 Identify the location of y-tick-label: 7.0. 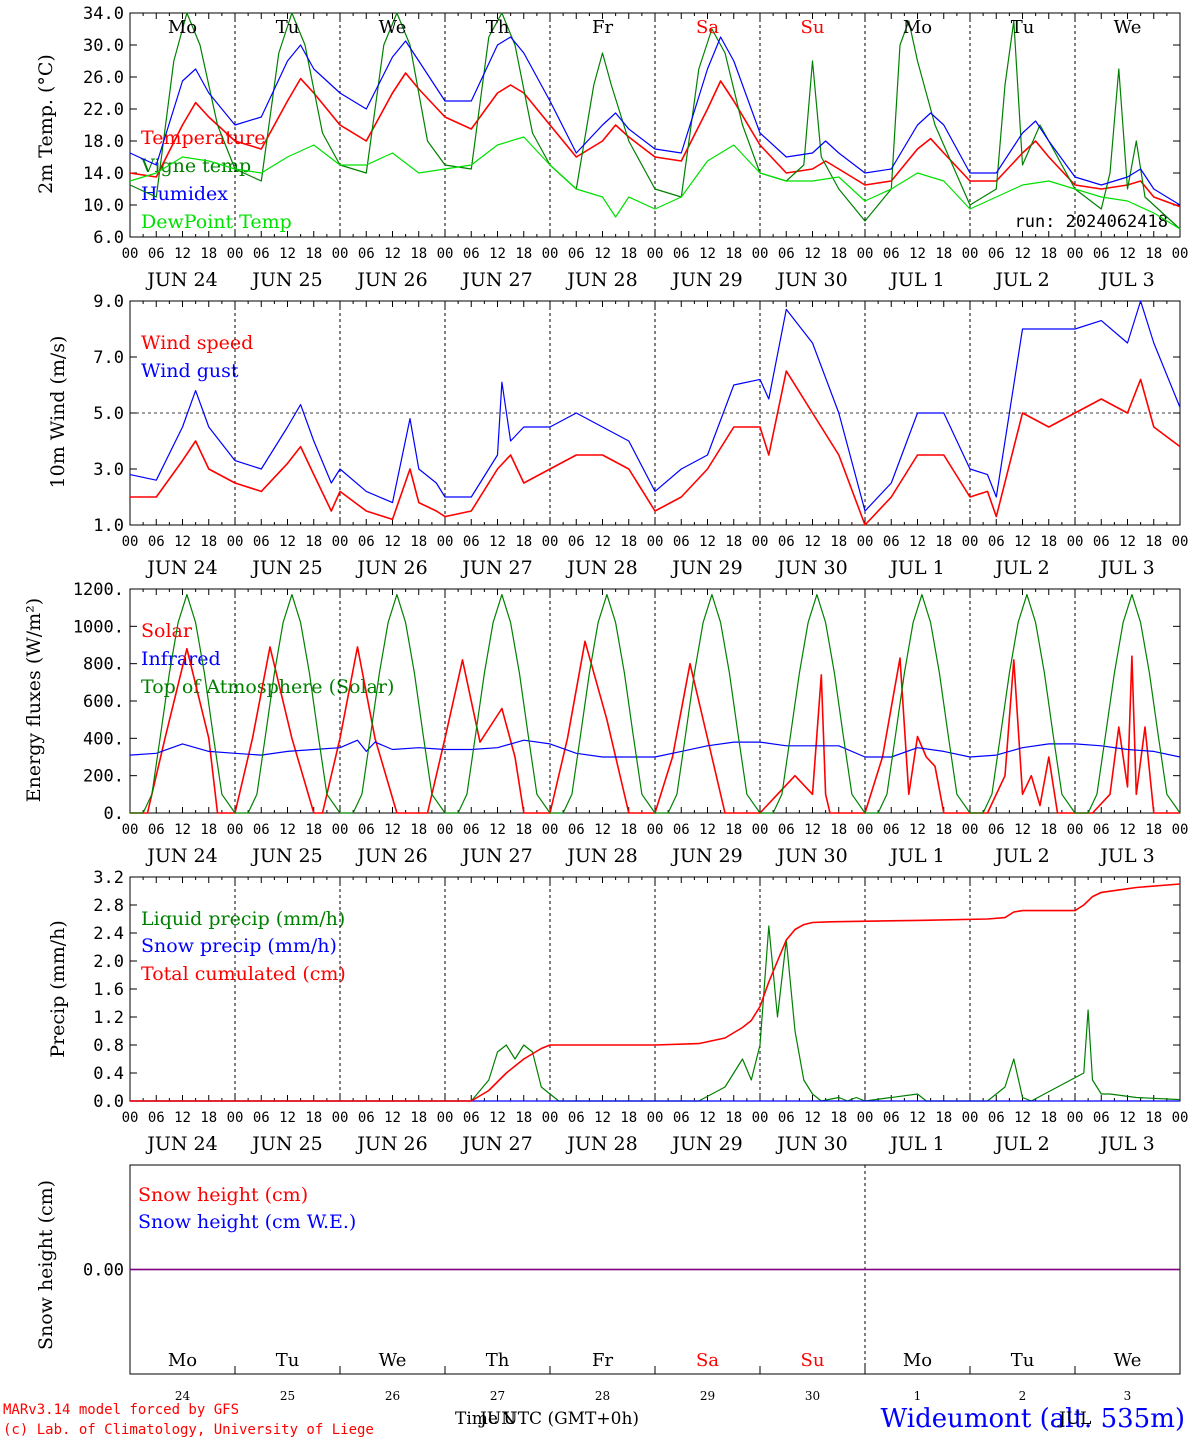
(108, 358).